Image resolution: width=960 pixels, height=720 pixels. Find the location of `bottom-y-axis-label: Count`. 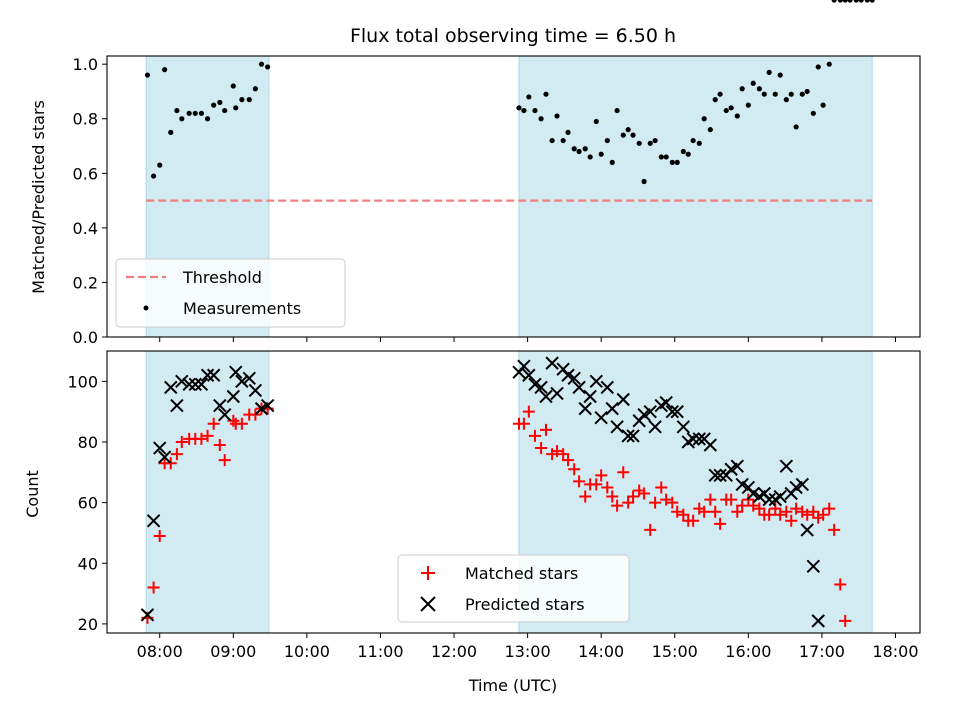

bottom-y-axis-label: Count is located at coordinates (32, 494).